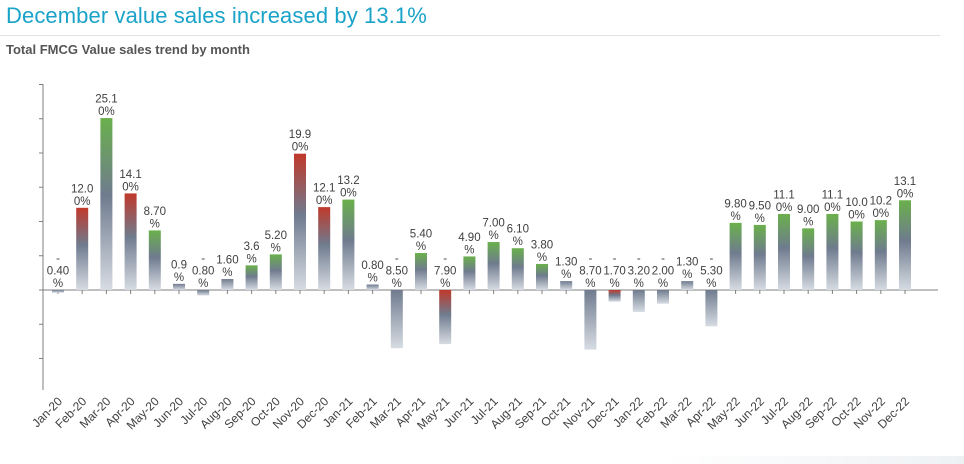 This screenshot has width=964, height=464. What do you see at coordinates (372, 272) in the screenshot?
I see `data-label-feb-21: 0.80%` at bounding box center [372, 272].